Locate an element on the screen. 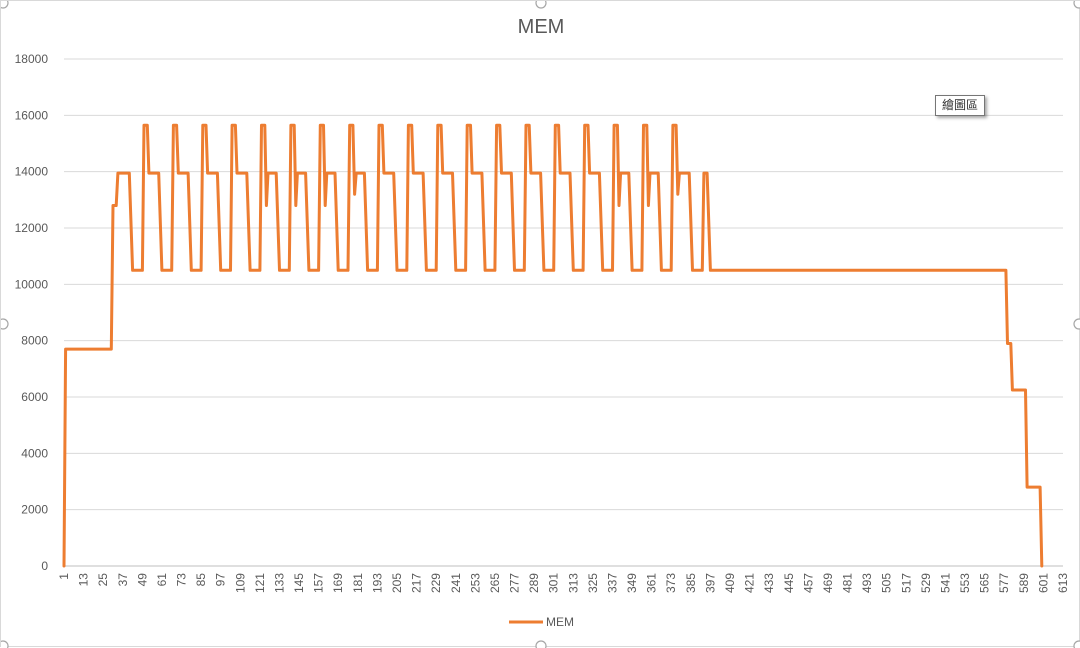 This screenshot has height=648, width=1080. x-tick-label: 553 is located at coordinates (965, 583).